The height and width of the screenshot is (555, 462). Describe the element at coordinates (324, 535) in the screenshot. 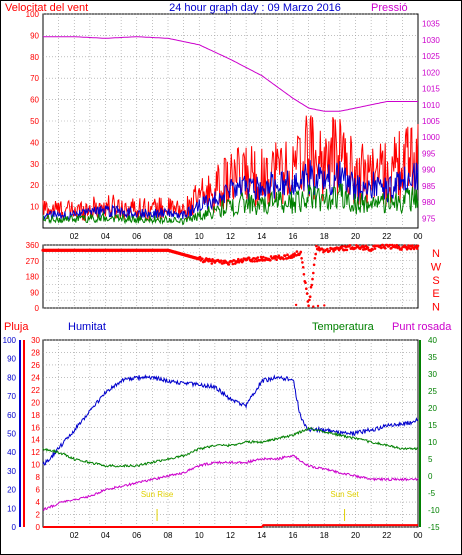

I see `humidity-chart-x-tick-label: 18` at that location.